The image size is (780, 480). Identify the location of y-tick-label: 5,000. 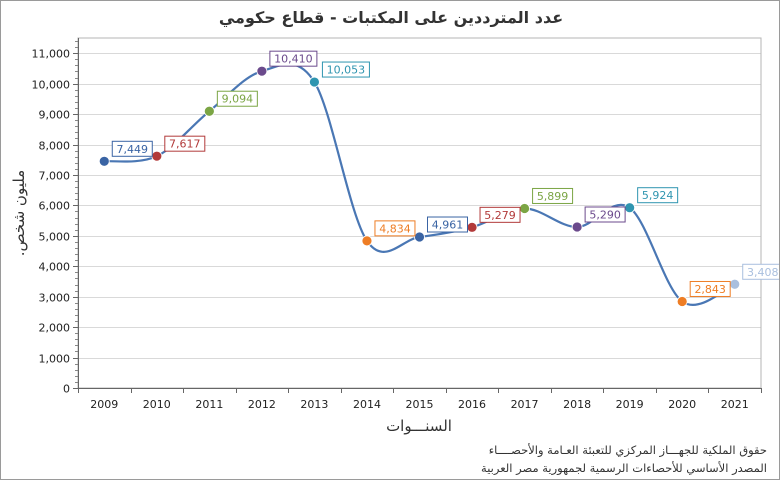
(55, 237).